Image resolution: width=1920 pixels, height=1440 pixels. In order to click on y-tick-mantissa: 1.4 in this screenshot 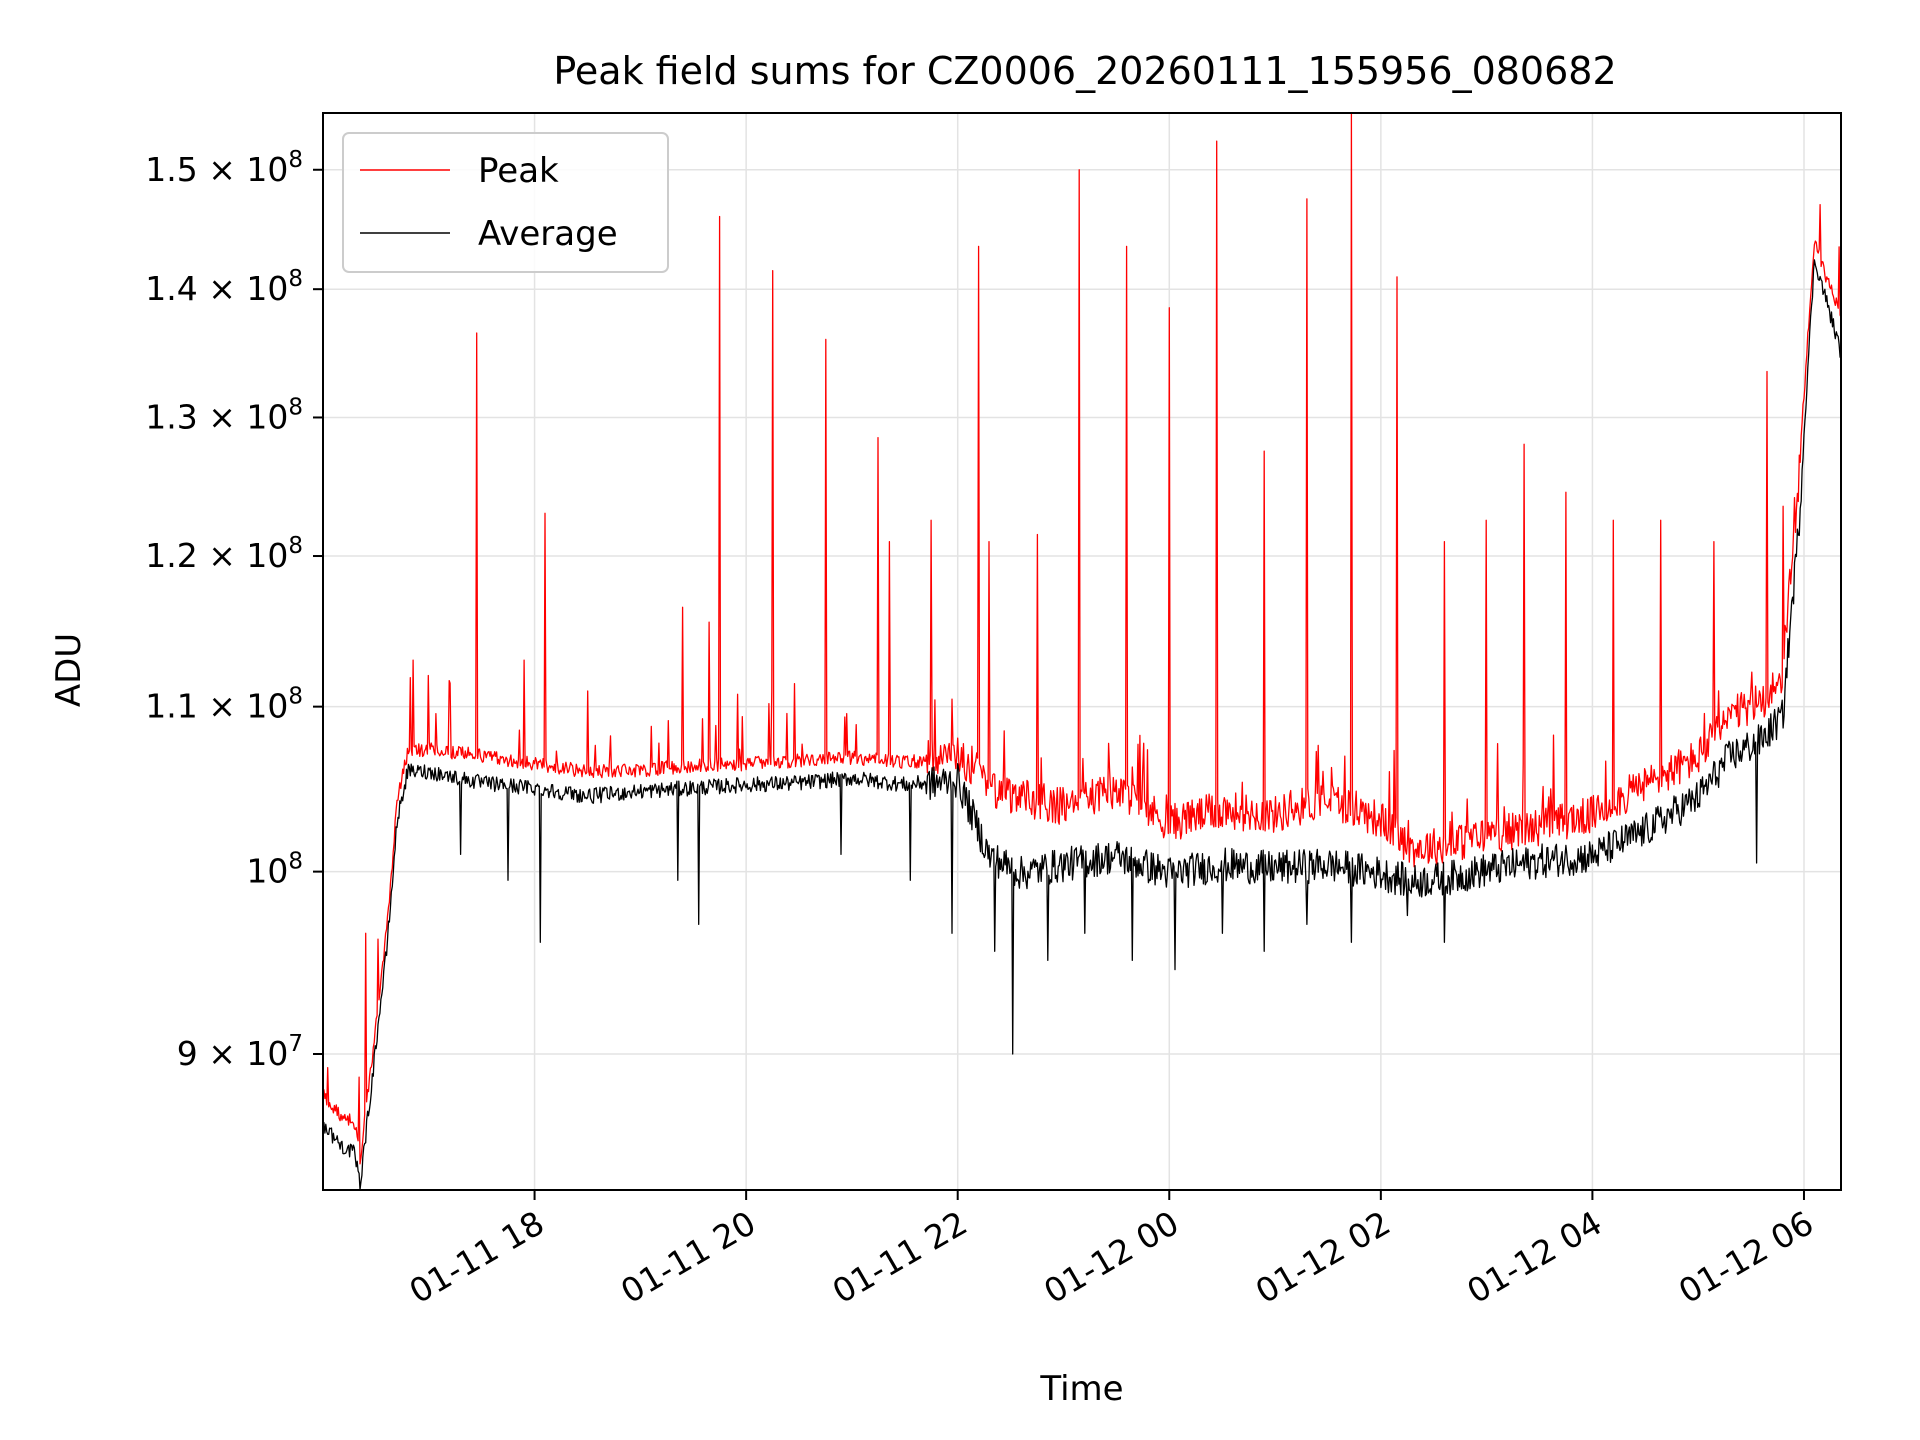, I will do `click(176, 288)`.